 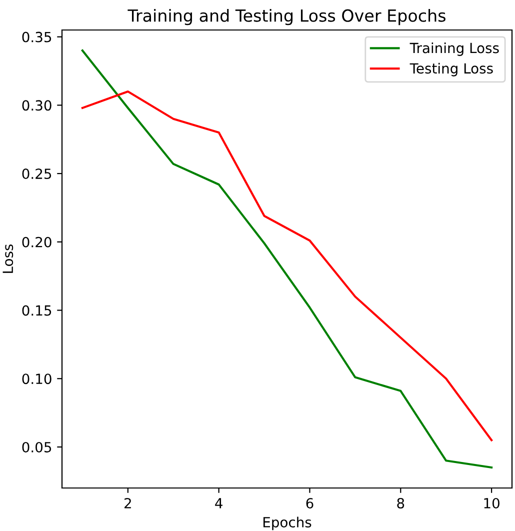 What do you see at coordinates (492, 503) in the screenshot?
I see `x-tick-label: 10` at bounding box center [492, 503].